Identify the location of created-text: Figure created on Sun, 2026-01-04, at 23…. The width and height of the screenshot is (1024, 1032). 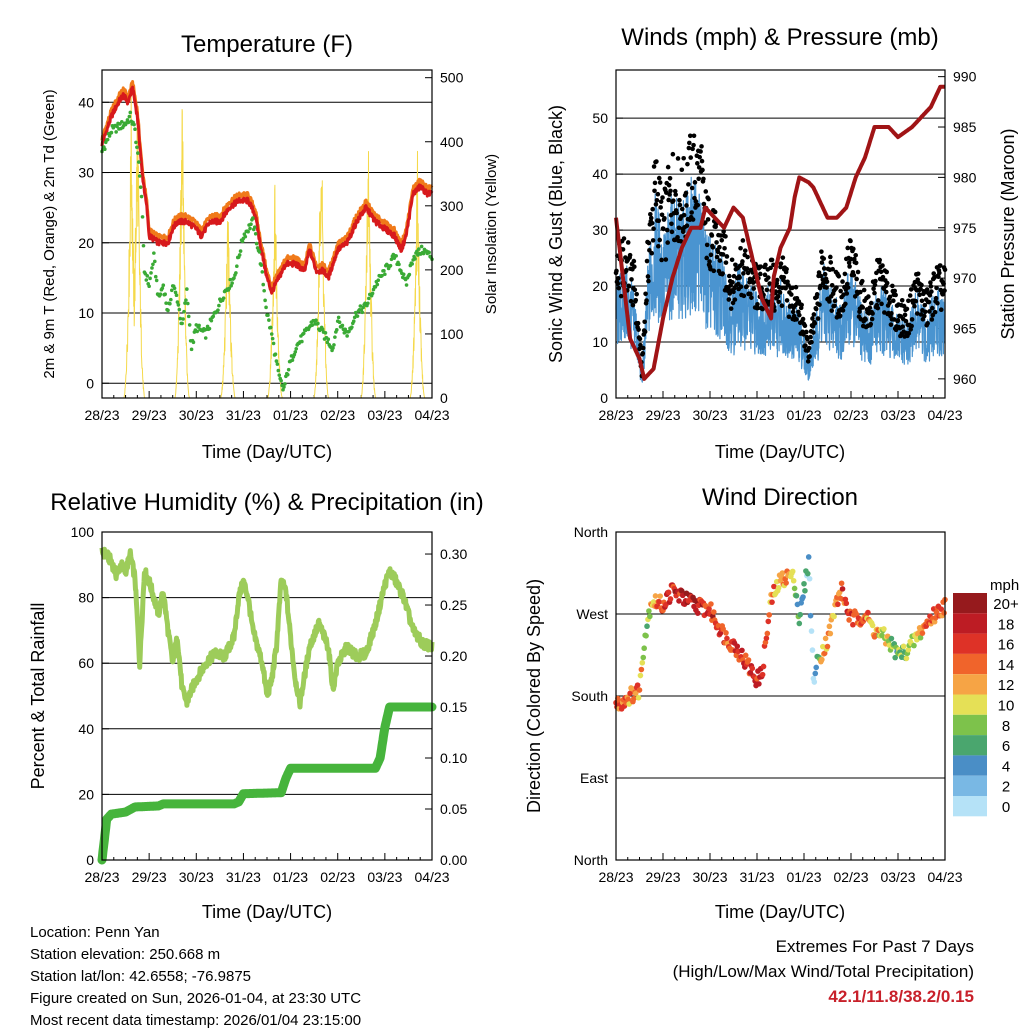
(196, 998).